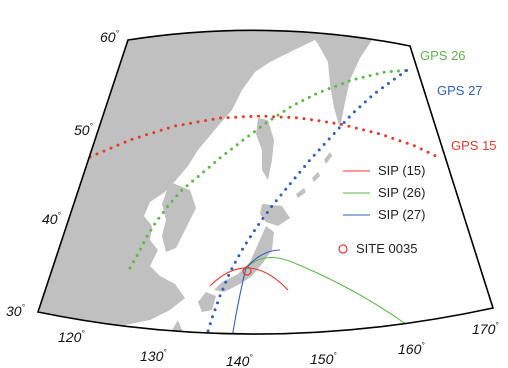 The height and width of the screenshot is (368, 508). Describe the element at coordinates (401, 214) in the screenshot. I see `legend-label-sip27: SIP (27)` at that location.